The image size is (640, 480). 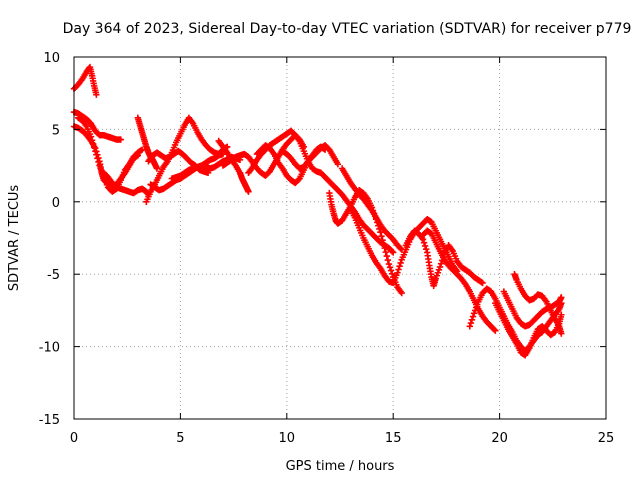 What do you see at coordinates (340, 466) in the screenshot?
I see `x-axis-label: GPS time / hours` at bounding box center [340, 466].